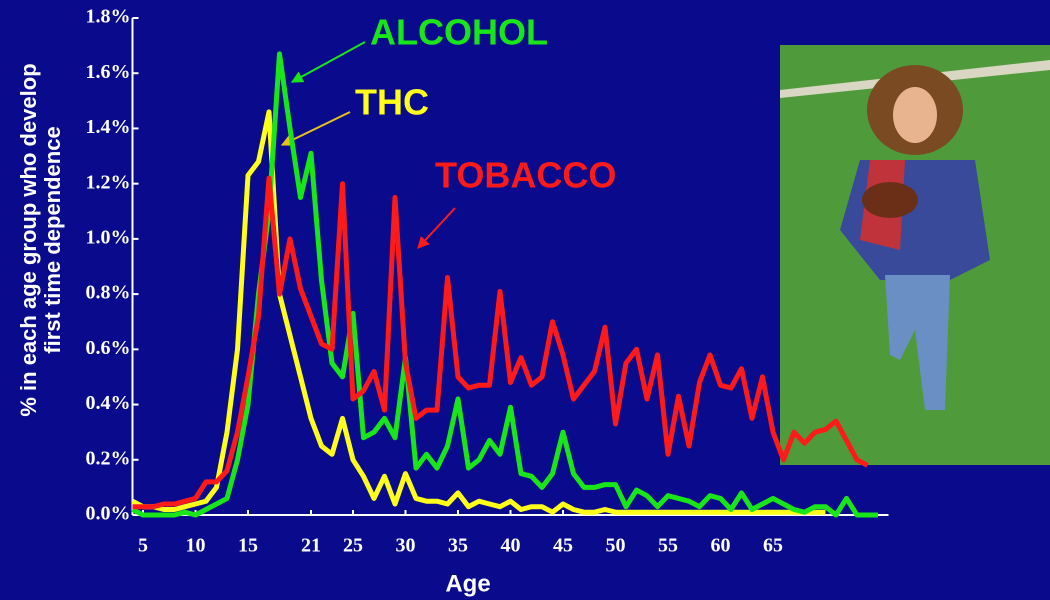 The height and width of the screenshot is (600, 1050). I want to click on x-tick-label: 5, so click(143, 546).